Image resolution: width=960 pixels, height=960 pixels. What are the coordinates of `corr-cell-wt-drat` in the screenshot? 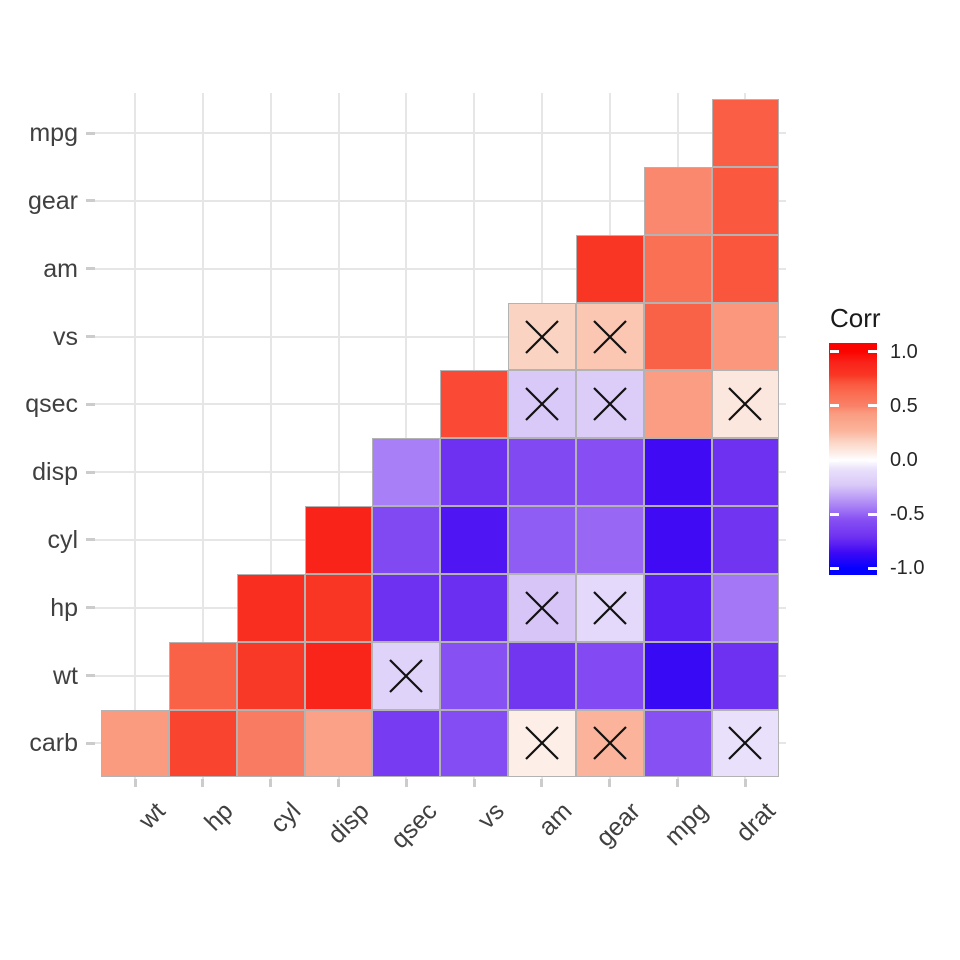 It's located at (745, 675).